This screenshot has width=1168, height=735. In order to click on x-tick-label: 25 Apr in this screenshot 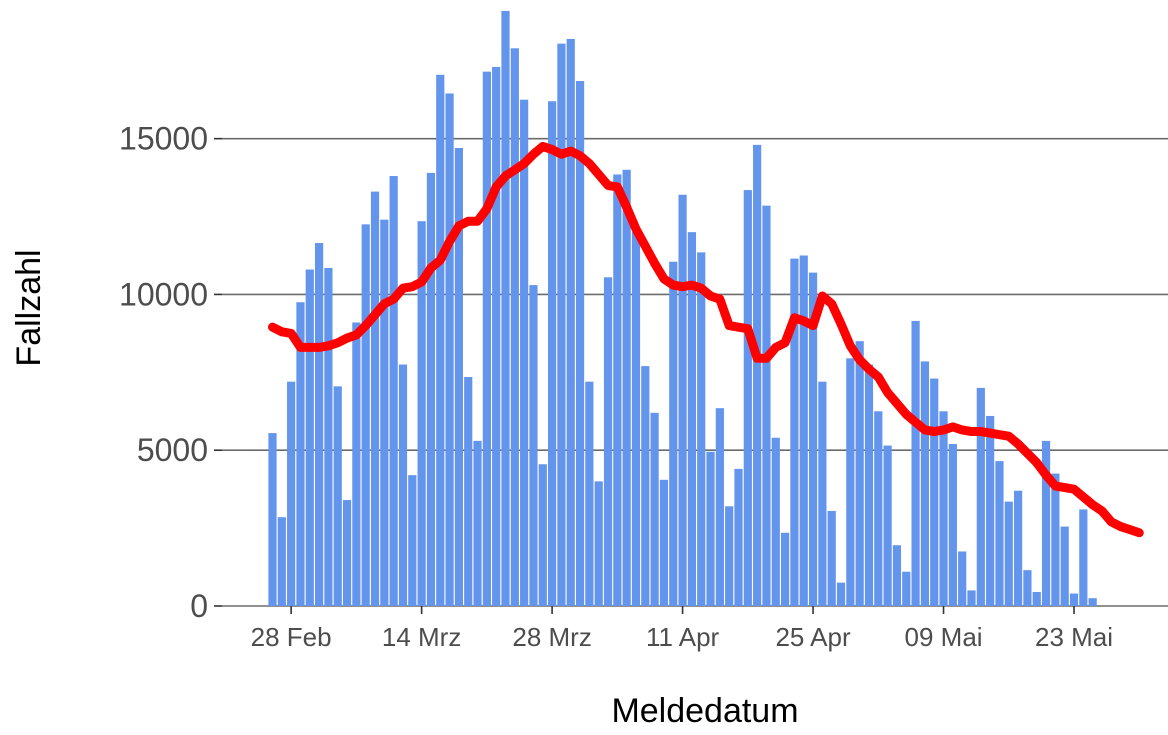, I will do `click(813, 637)`.